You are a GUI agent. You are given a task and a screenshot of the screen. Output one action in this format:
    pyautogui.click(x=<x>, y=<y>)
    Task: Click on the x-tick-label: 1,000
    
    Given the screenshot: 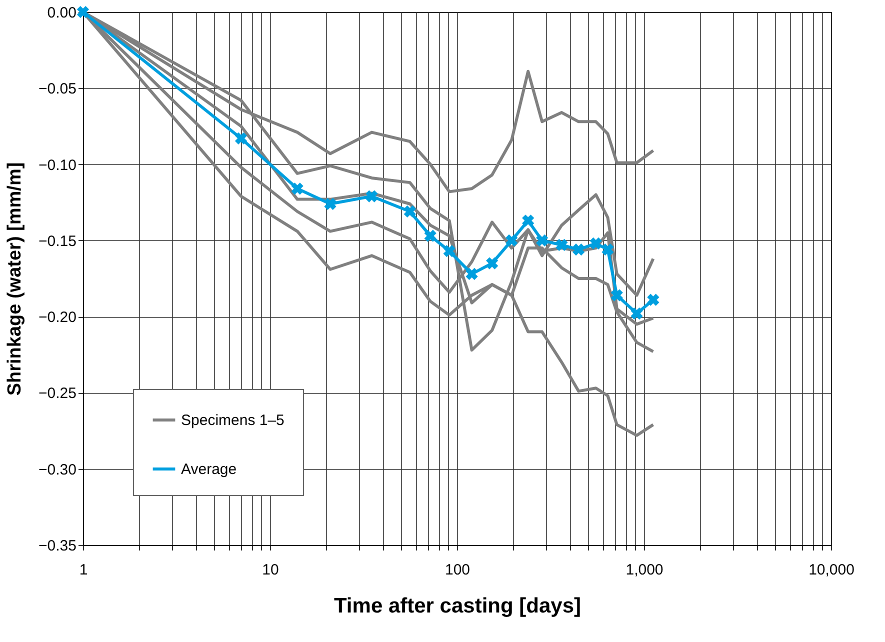 What is the action you would take?
    pyautogui.click(x=645, y=570)
    